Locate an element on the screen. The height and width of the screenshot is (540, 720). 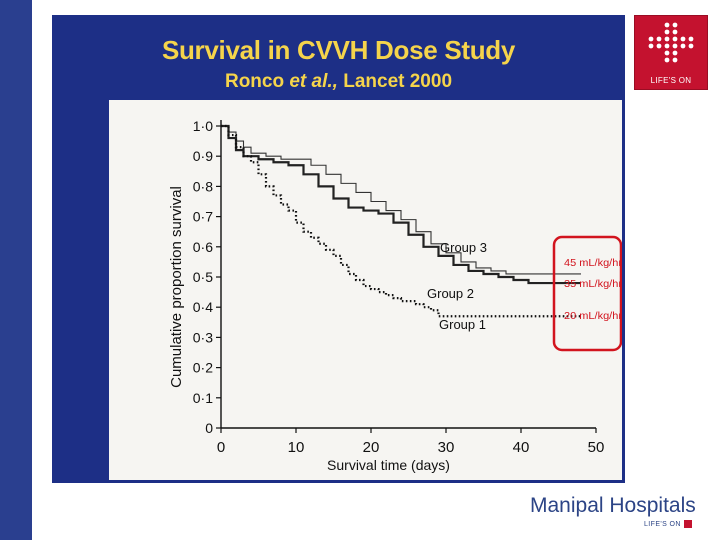
footer-tagline: LIFE'S ON is located at coordinates (668, 524).